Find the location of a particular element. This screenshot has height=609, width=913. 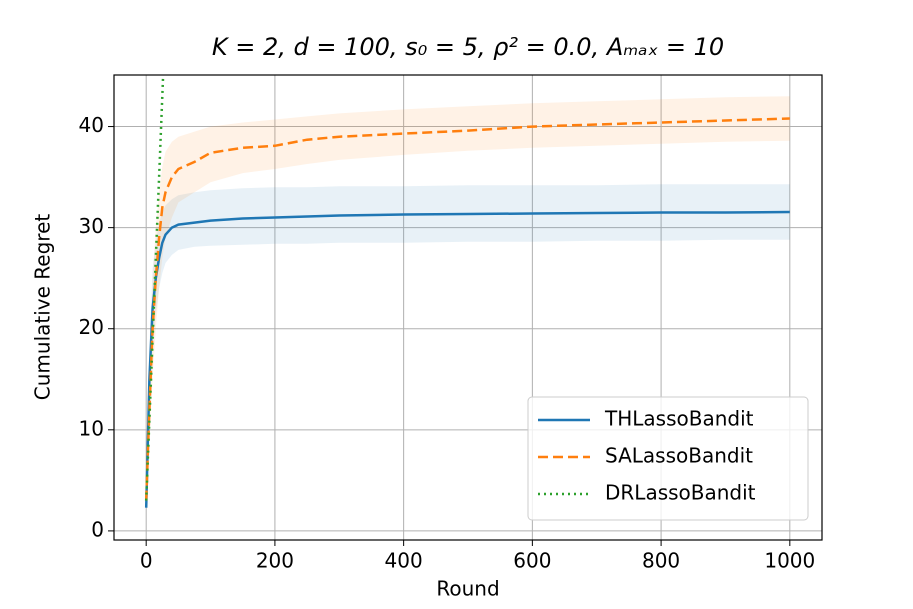

x-axis-label: Round is located at coordinates (467, 589).